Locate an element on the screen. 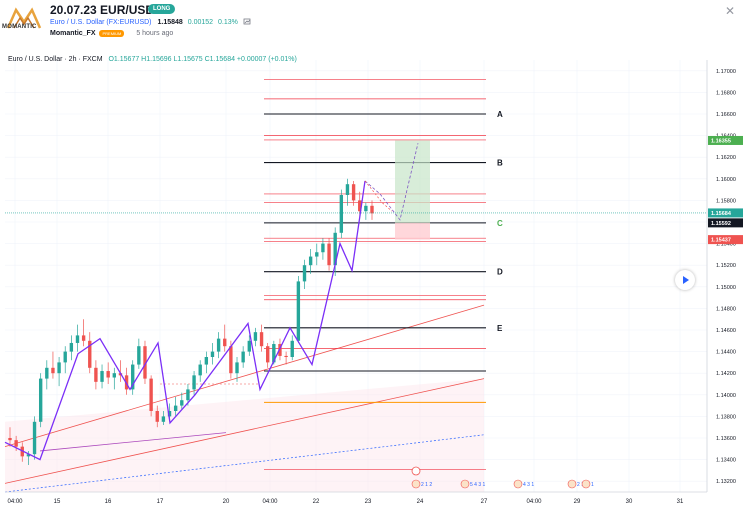  price-tick: 1.15000 is located at coordinates (726, 288).